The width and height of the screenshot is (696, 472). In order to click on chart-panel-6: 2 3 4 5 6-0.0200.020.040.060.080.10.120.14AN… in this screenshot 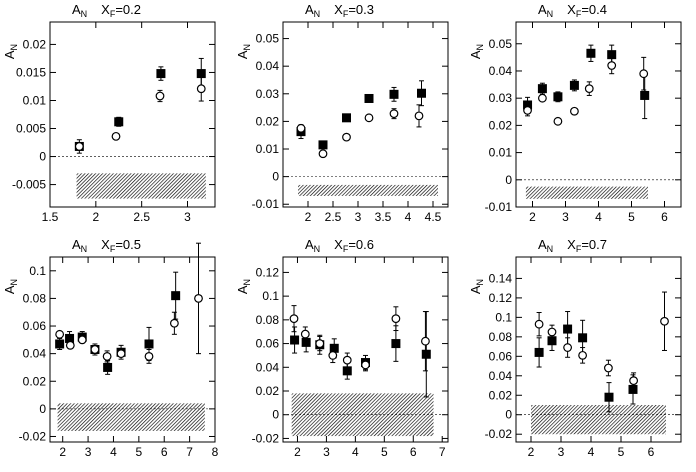, I will do `click(575, 348)`.